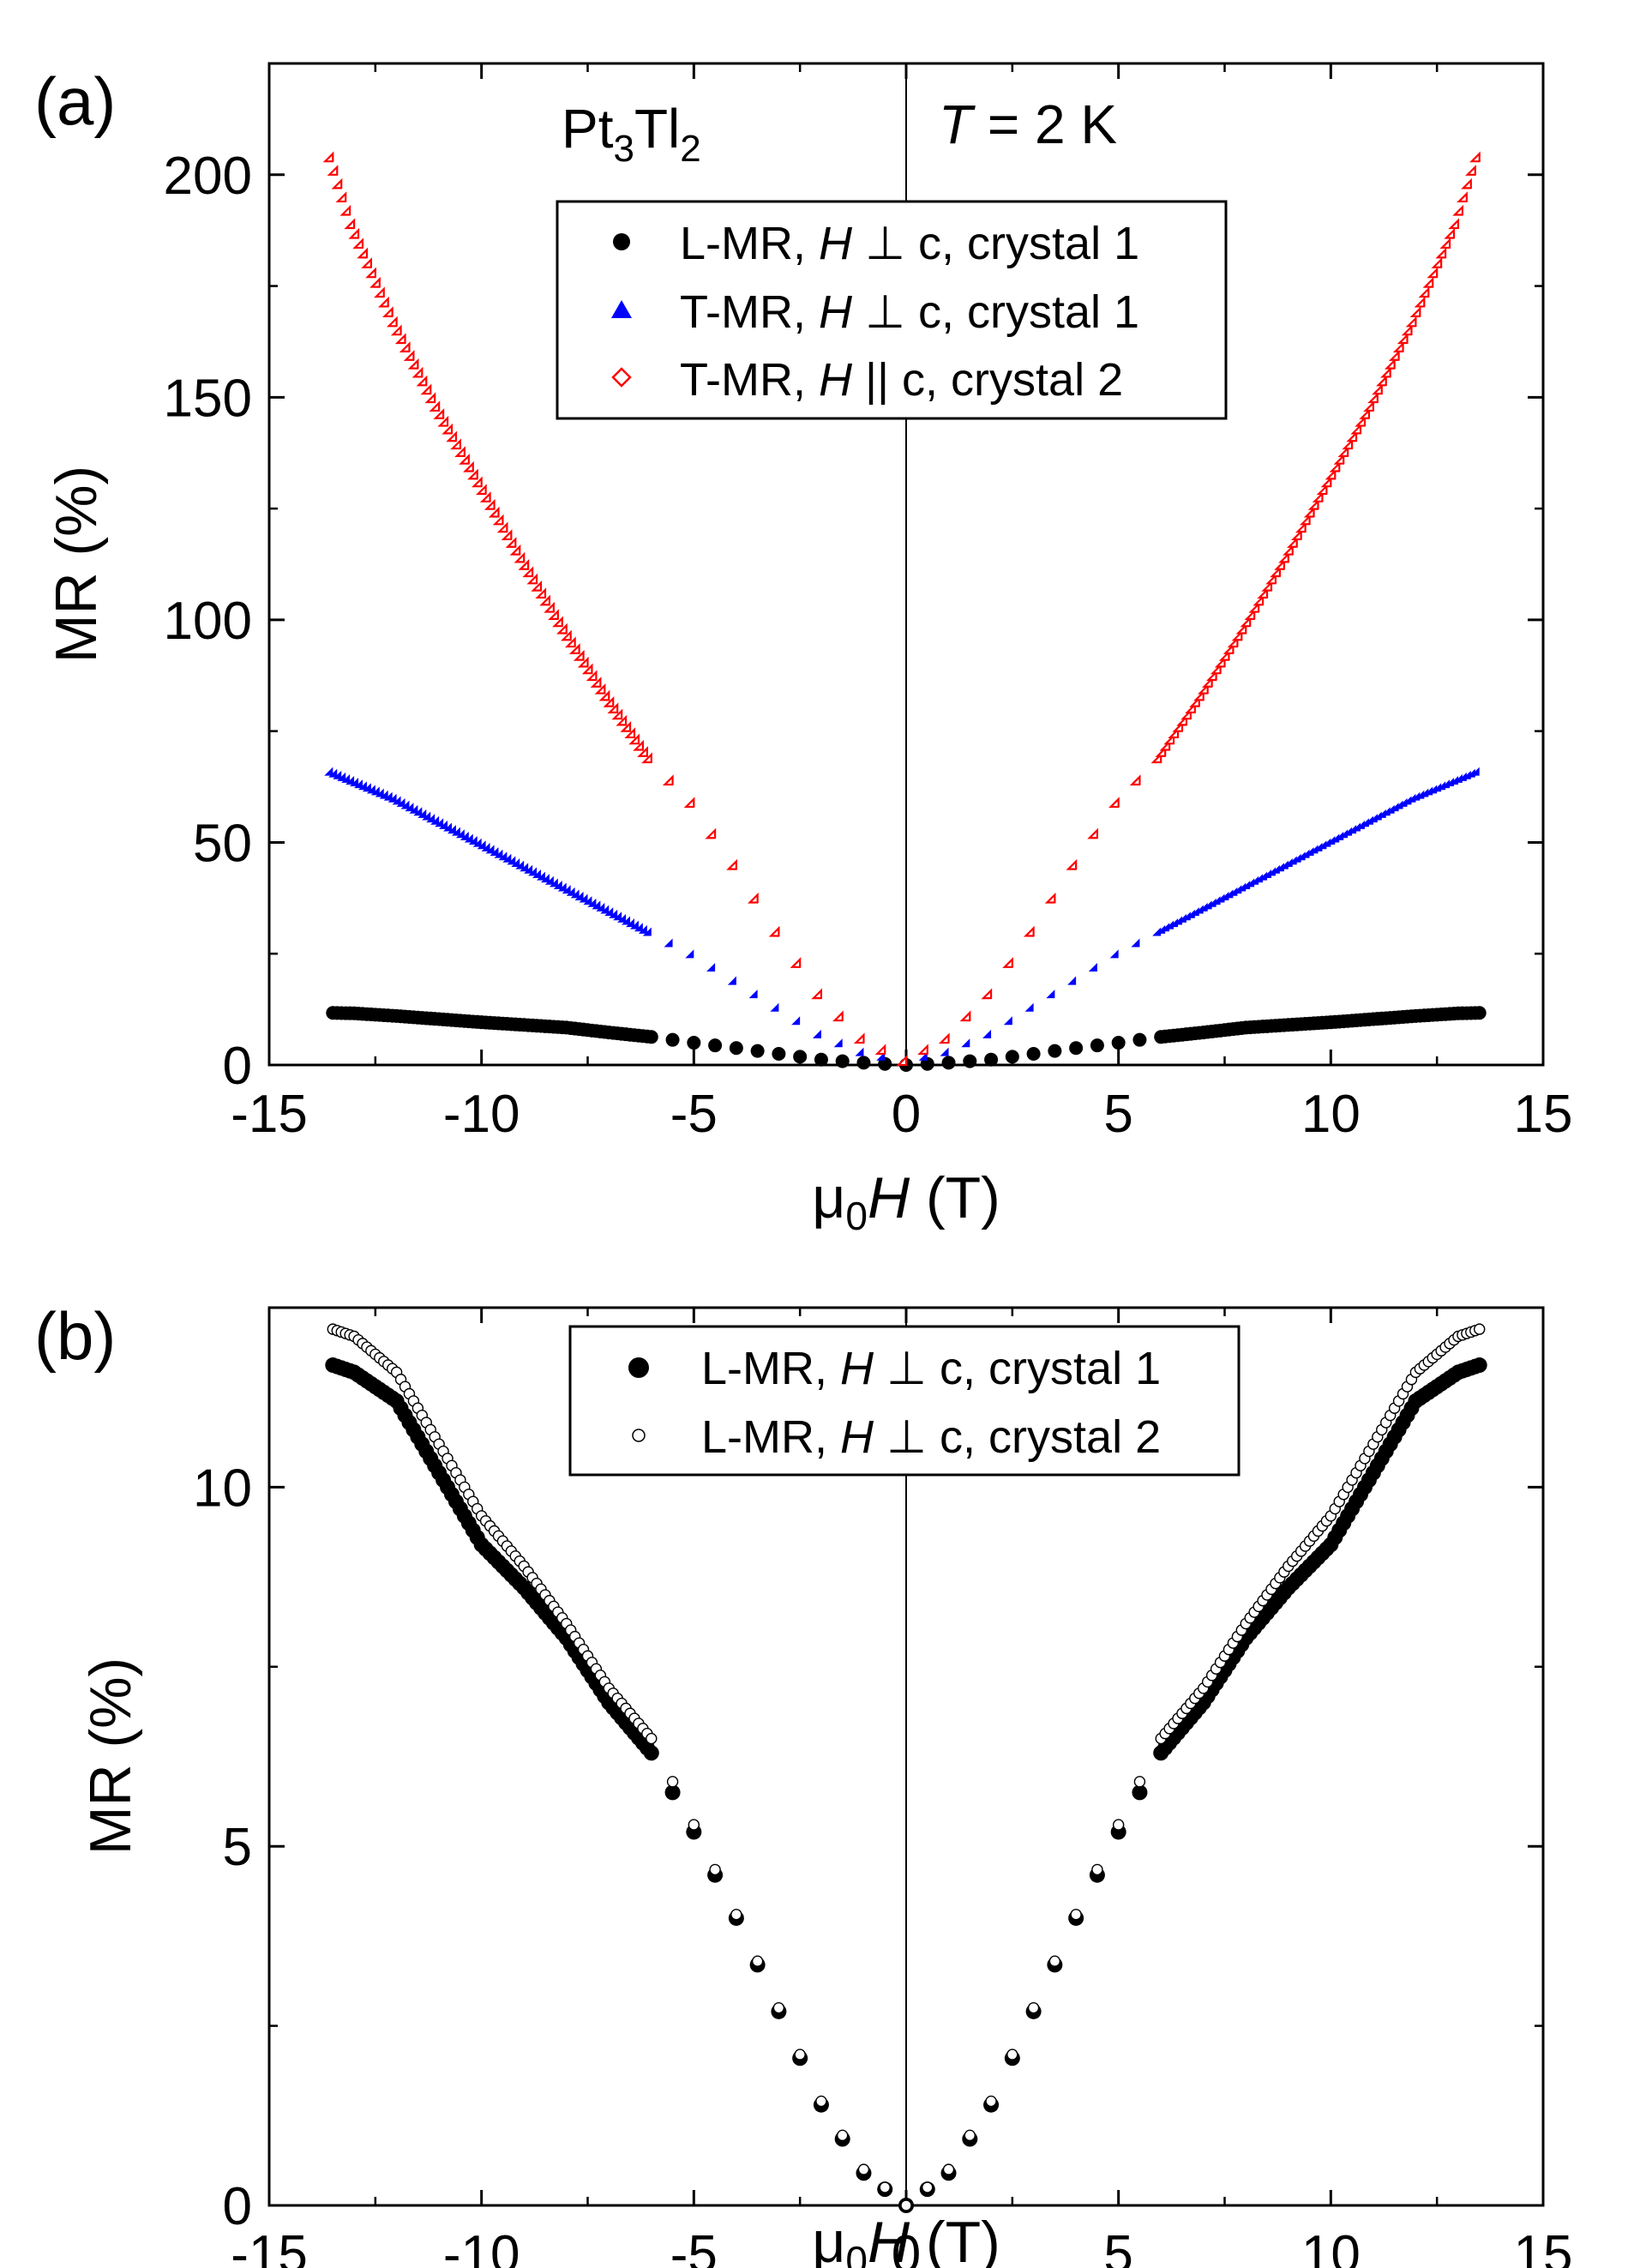 The height and width of the screenshot is (2268, 1628). What do you see at coordinates (906, 1201) in the screenshot?
I see `chart-a-x-axis-label: μ0H (T)` at bounding box center [906, 1201].